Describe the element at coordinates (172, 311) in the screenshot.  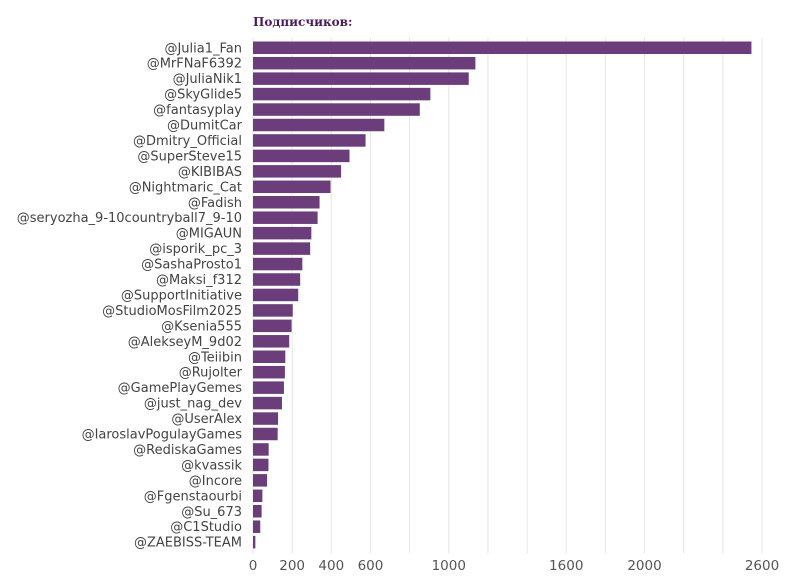
I see `category-label-17: @StudioMosFilm2025` at that location.